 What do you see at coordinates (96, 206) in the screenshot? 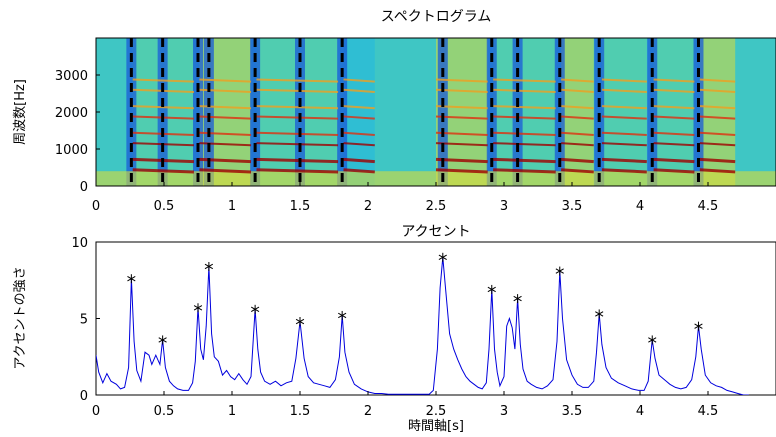
I see `spectrogram-x-tick-label: 0` at bounding box center [96, 206].